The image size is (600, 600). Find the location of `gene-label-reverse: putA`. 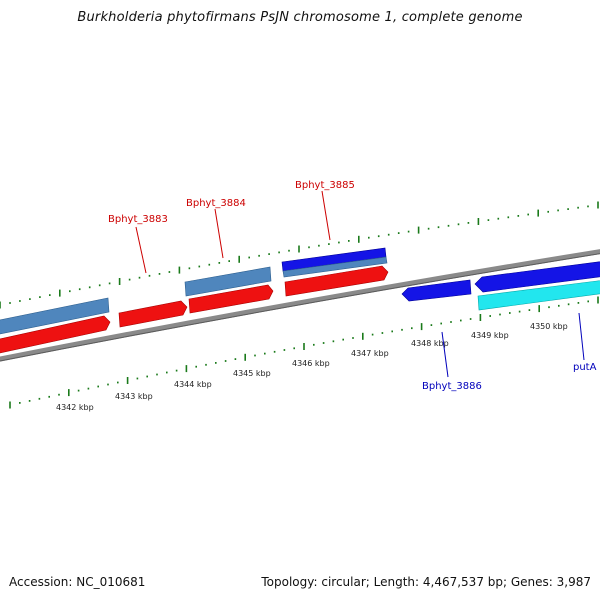

gene-label-reverse: putA is located at coordinates (585, 367).